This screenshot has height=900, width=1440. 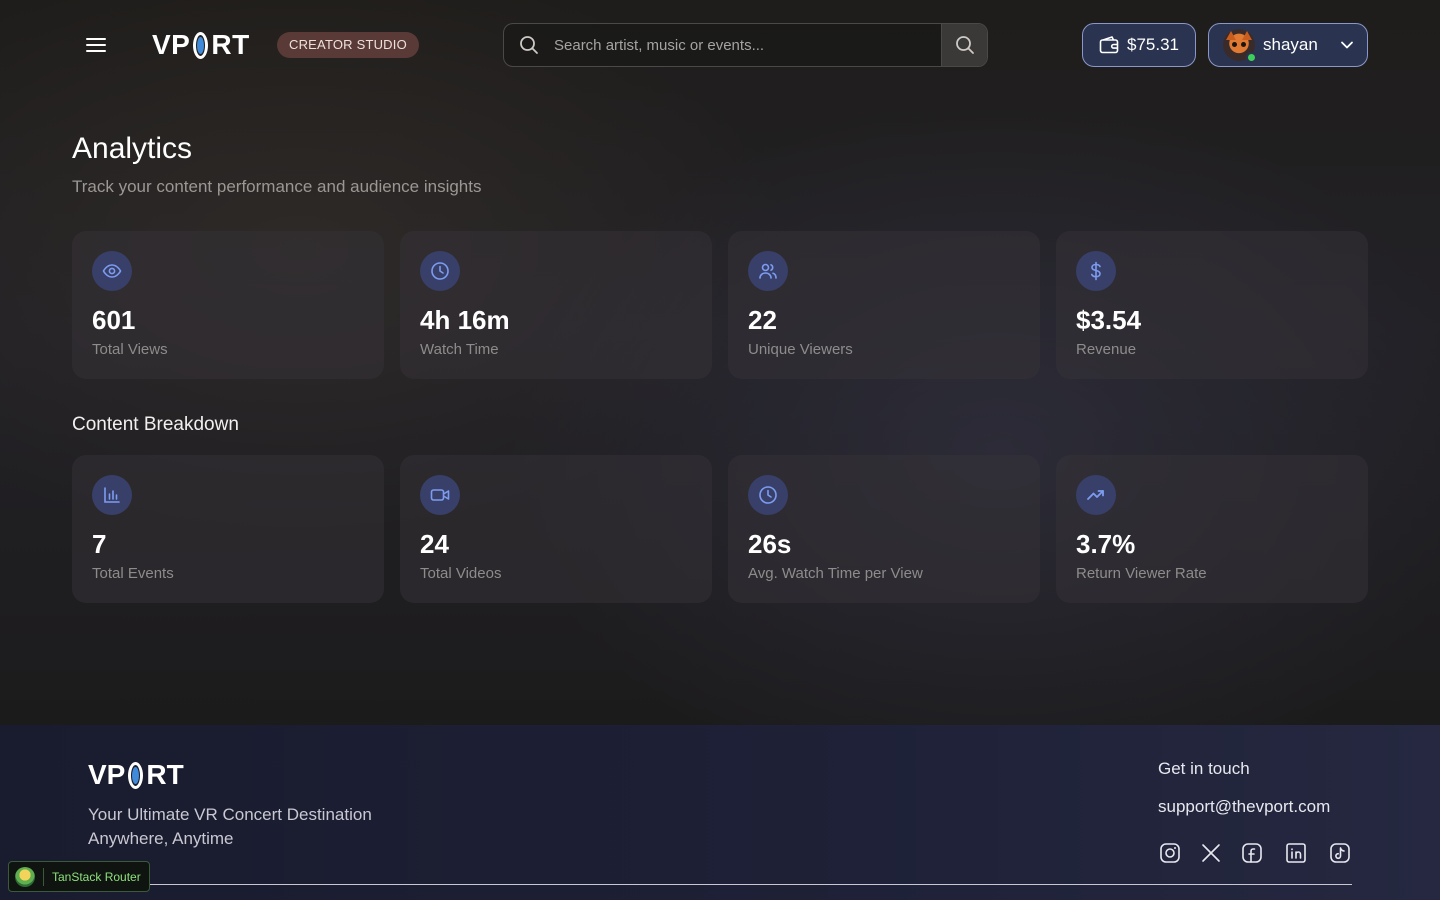 What do you see at coordinates (440, 495) in the screenshot?
I see `video-icon` at bounding box center [440, 495].